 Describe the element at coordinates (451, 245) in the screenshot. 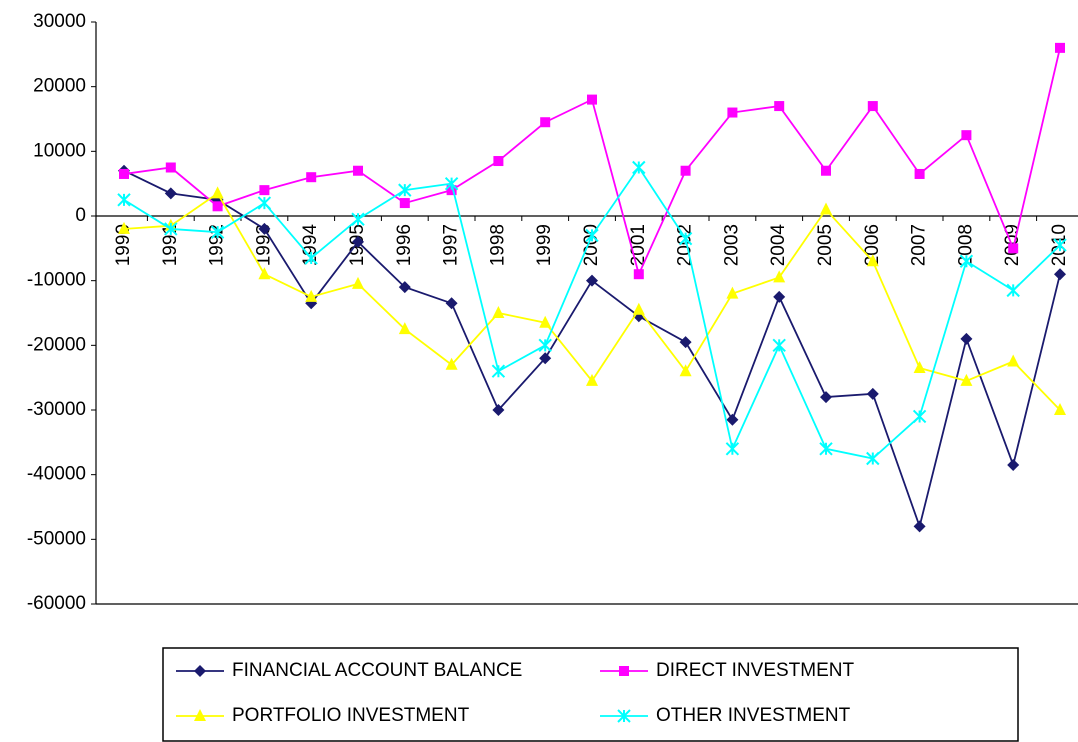

I see `x-tick-label: 1997` at that location.